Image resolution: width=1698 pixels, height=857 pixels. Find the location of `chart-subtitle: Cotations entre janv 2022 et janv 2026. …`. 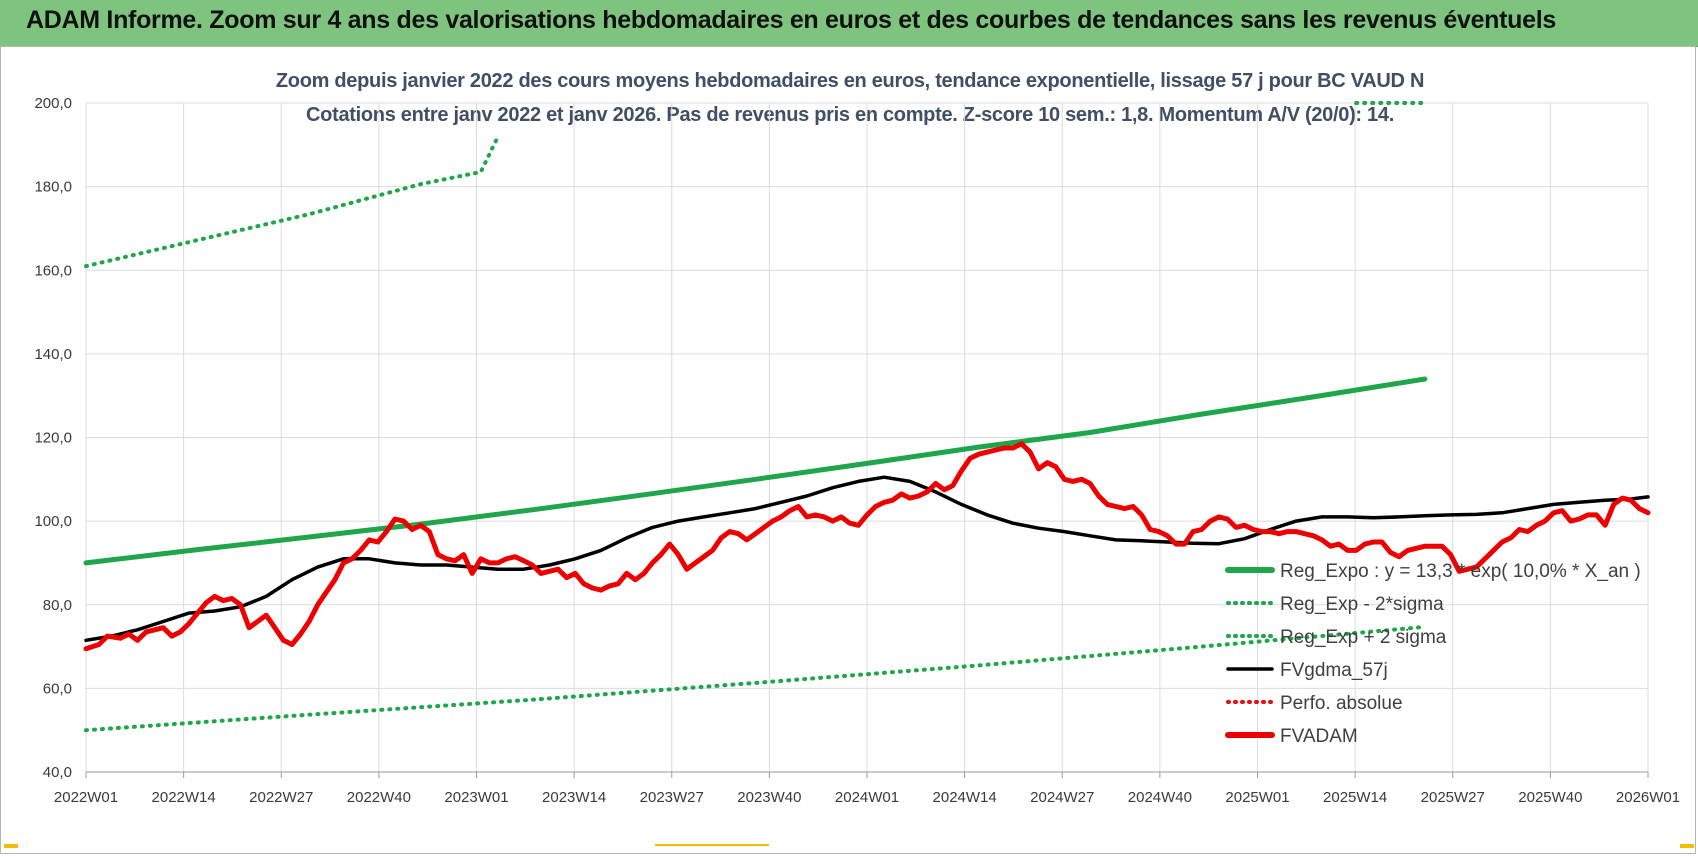

chart-subtitle: Cotations entre janv 2022 et janv 2026. … is located at coordinates (850, 115).